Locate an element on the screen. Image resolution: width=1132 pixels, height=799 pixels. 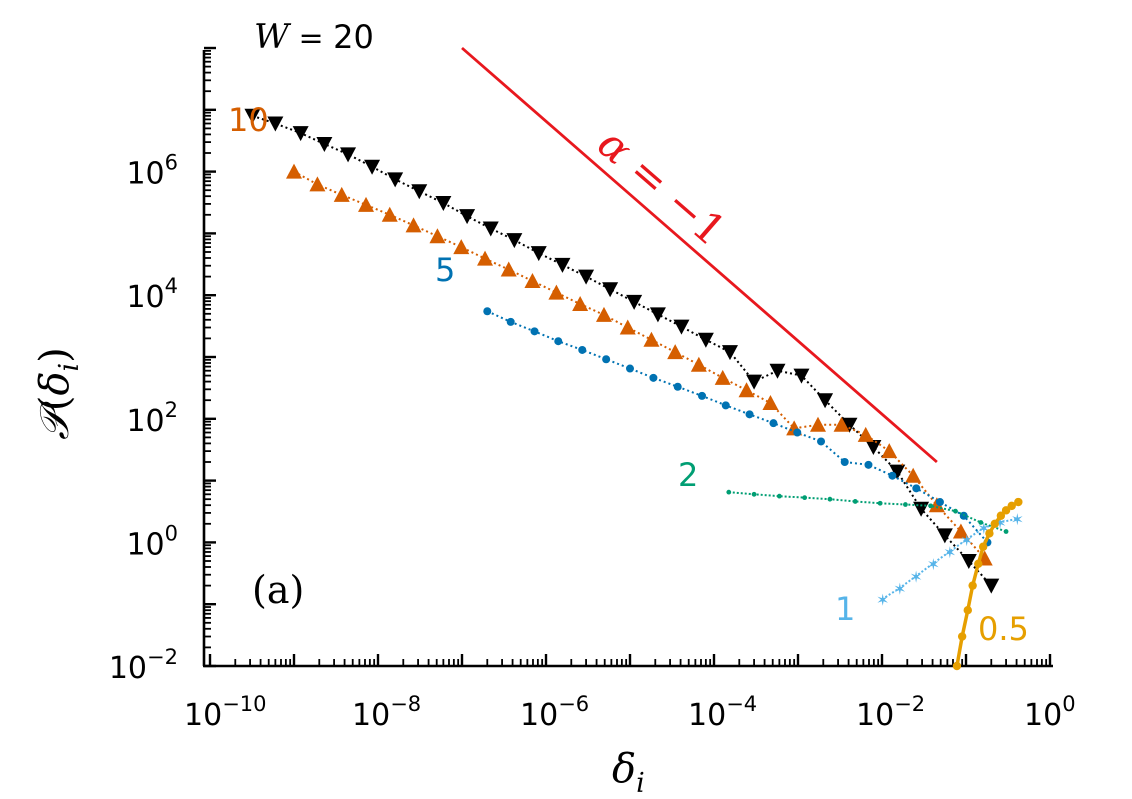
x-tick-label: 10⁻⁴ is located at coordinates (722, 712).